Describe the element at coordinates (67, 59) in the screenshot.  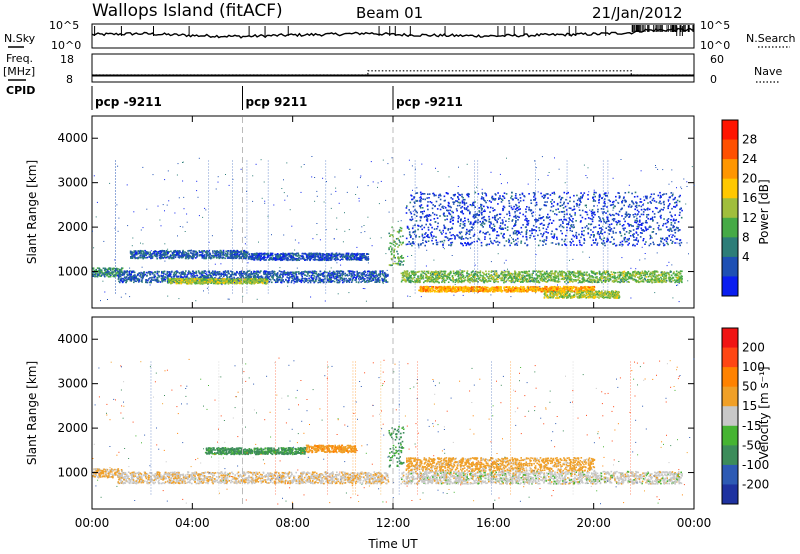
I see `freq-tick-top: 18` at that location.